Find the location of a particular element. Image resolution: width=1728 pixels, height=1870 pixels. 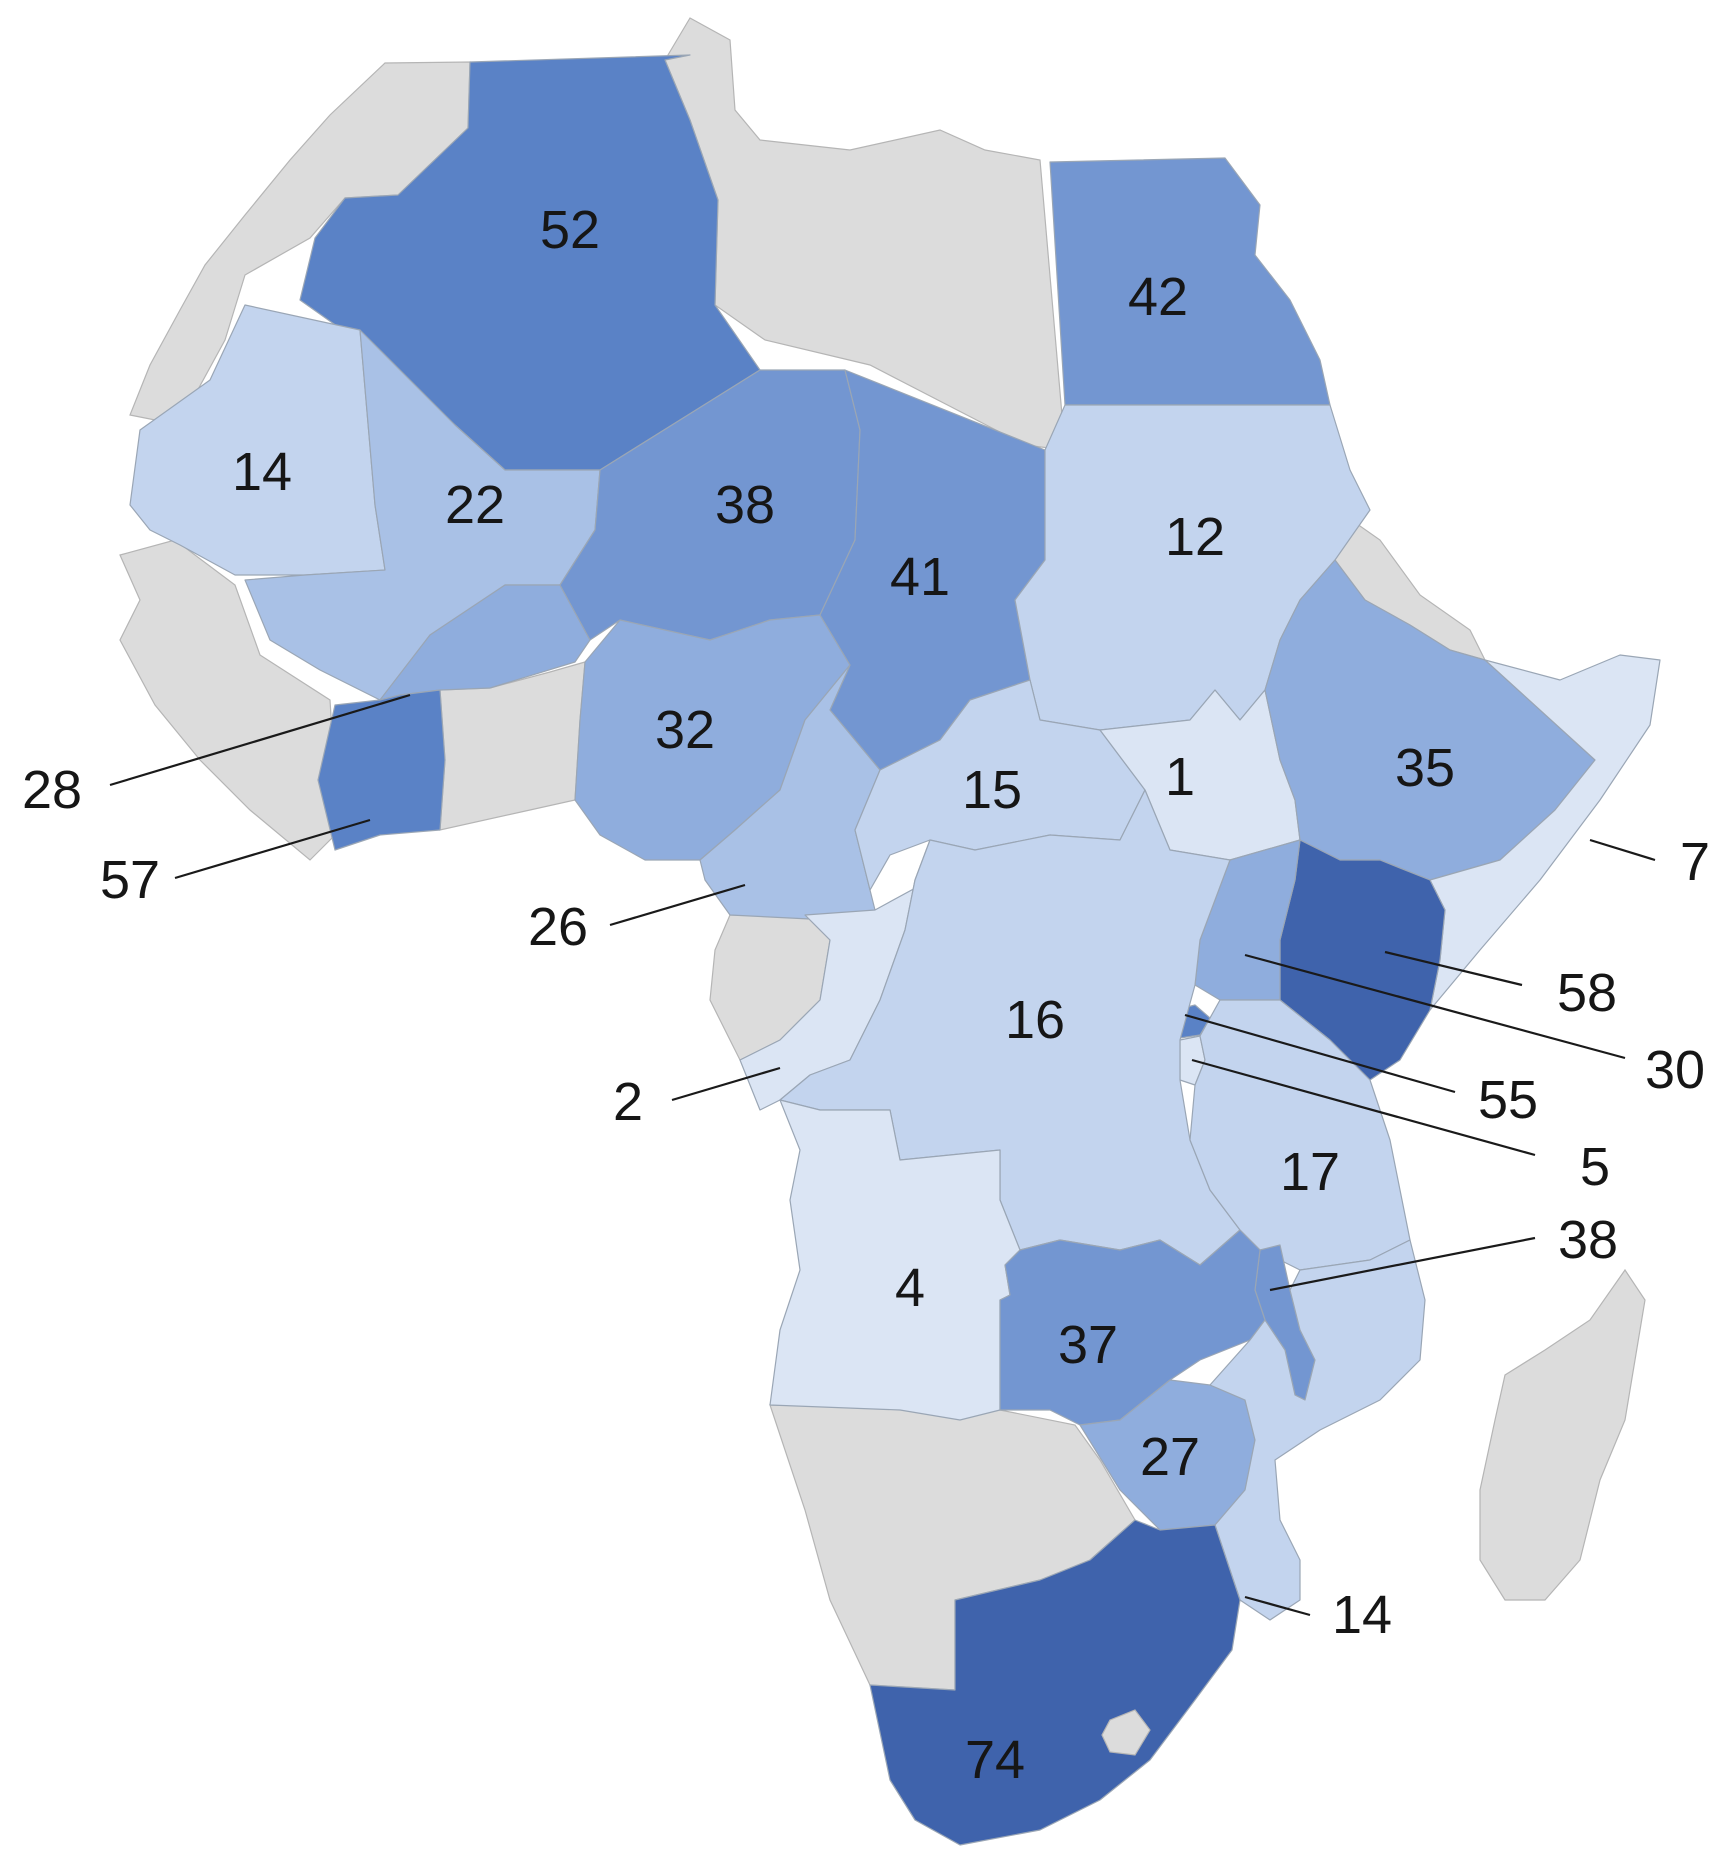

leader-congo is located at coordinates (726, 1084).